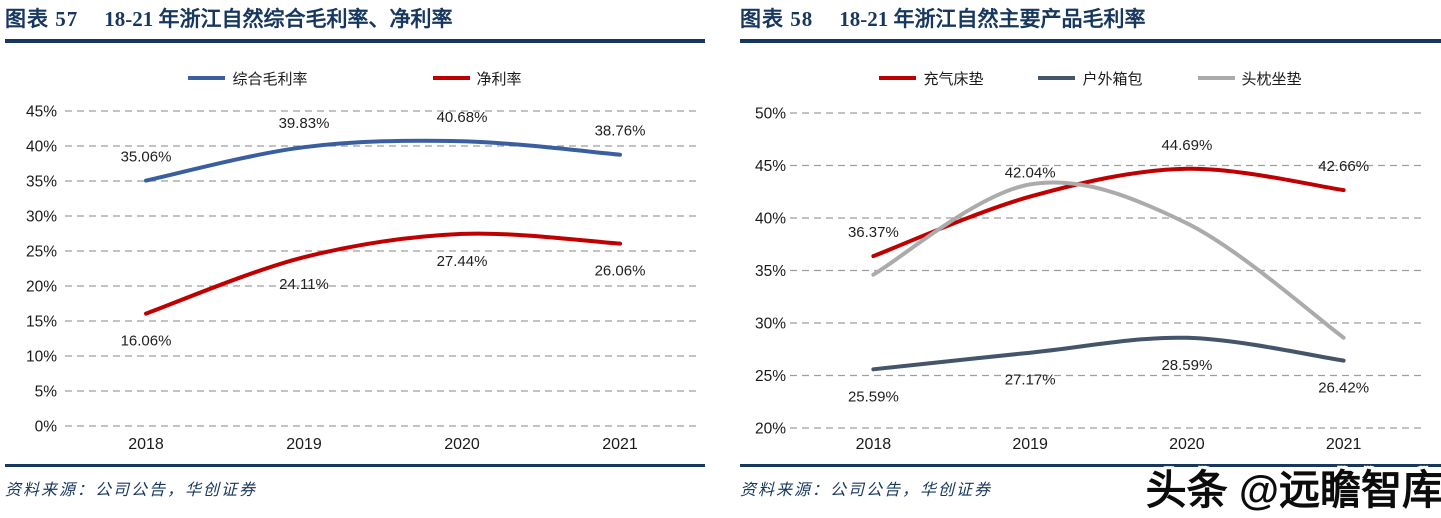  Describe the element at coordinates (777, 19) in the screenshot. I see `figure-58-label: 图表 58` at that location.